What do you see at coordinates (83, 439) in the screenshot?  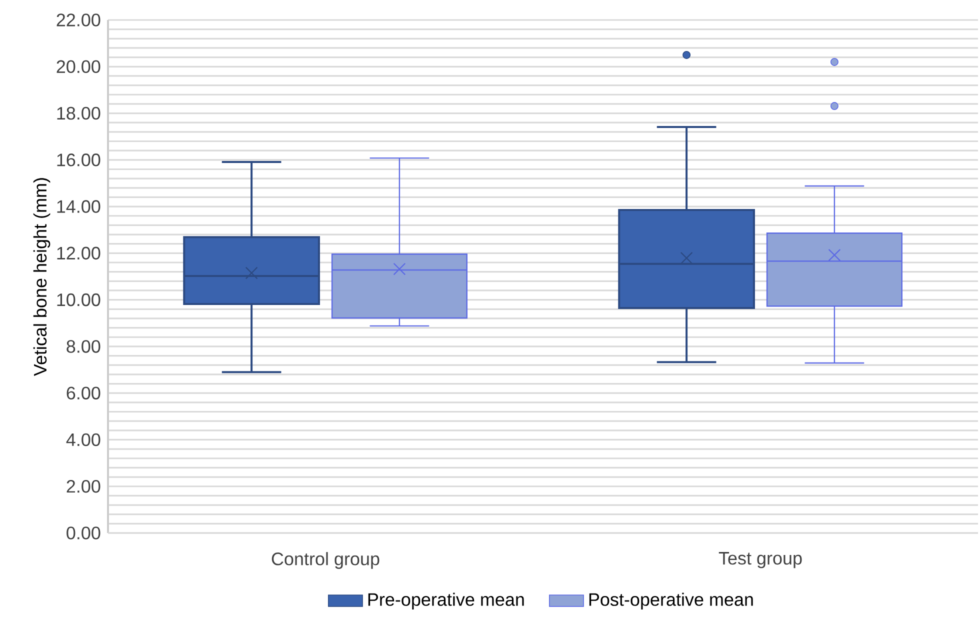 I see `y-tick-label: 4.00` at bounding box center [83, 439].